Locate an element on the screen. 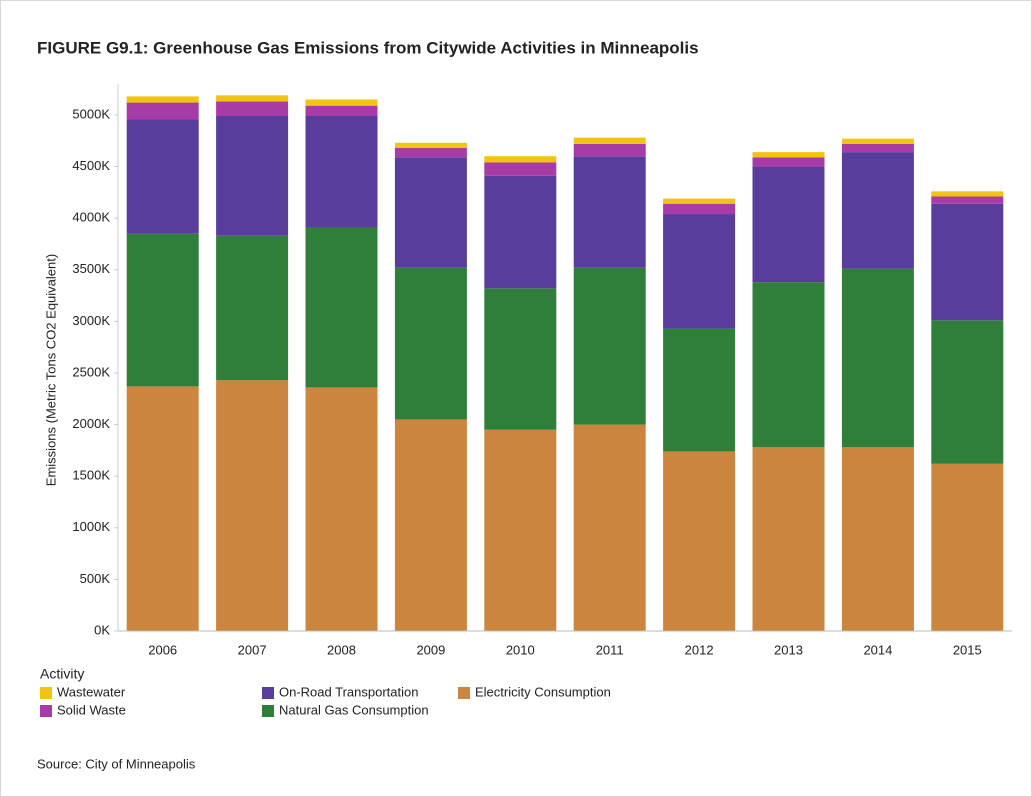  x-tick-label: 2013 is located at coordinates (788, 649).